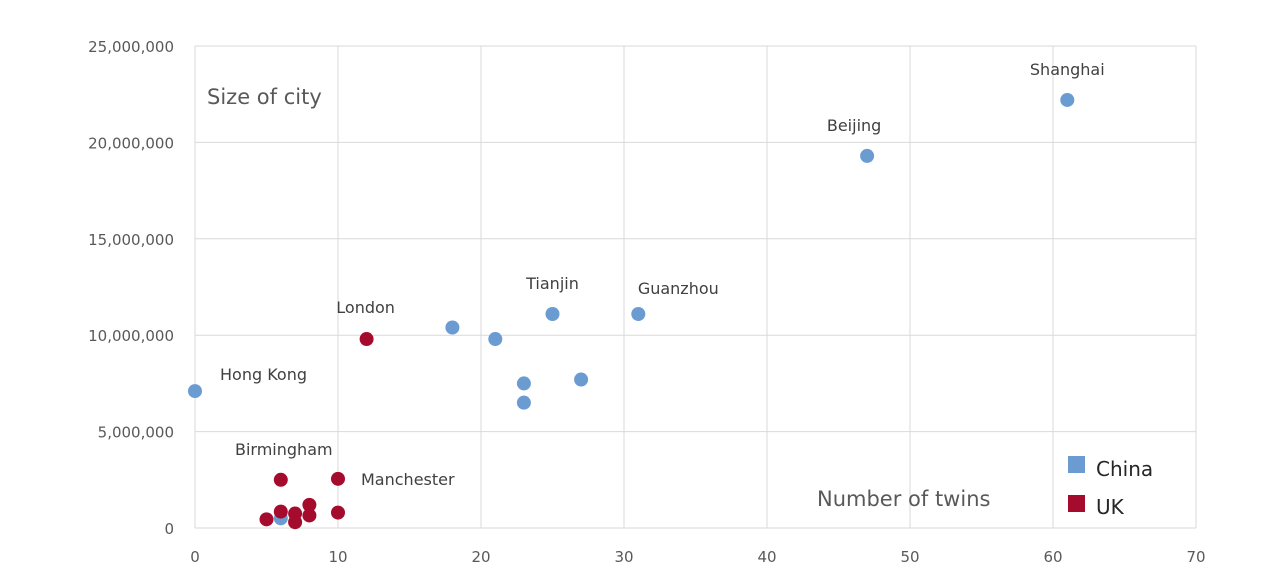 The width and height of the screenshot is (1281, 583). Describe the element at coordinates (766, 557) in the screenshot. I see `x-tick-label: 40` at that location.